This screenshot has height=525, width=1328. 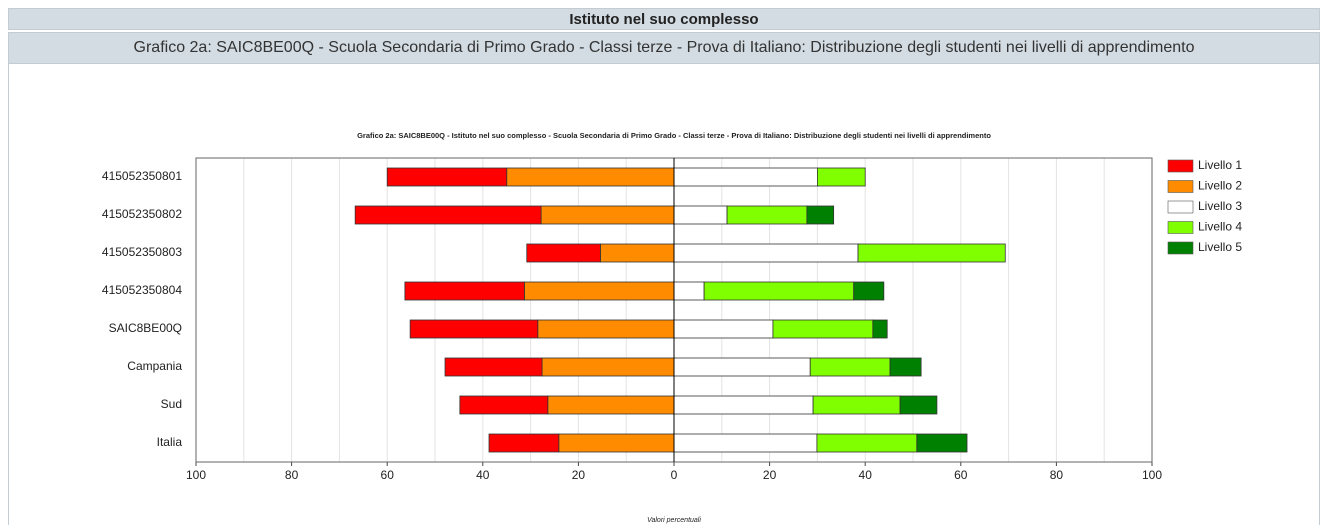 What do you see at coordinates (171, 404) in the screenshot?
I see `y-tick-label: Sud` at bounding box center [171, 404].